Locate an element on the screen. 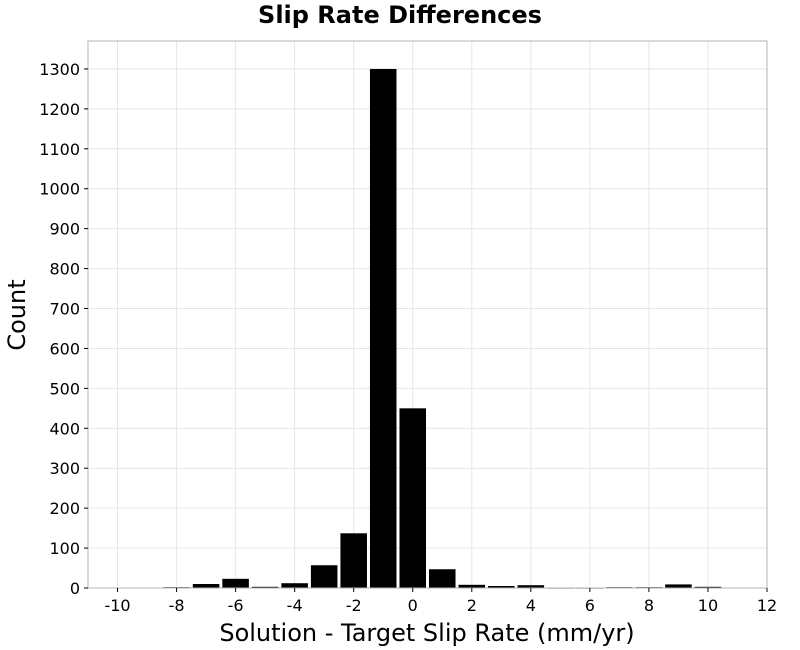  x-tick-label: 8 is located at coordinates (649, 605).